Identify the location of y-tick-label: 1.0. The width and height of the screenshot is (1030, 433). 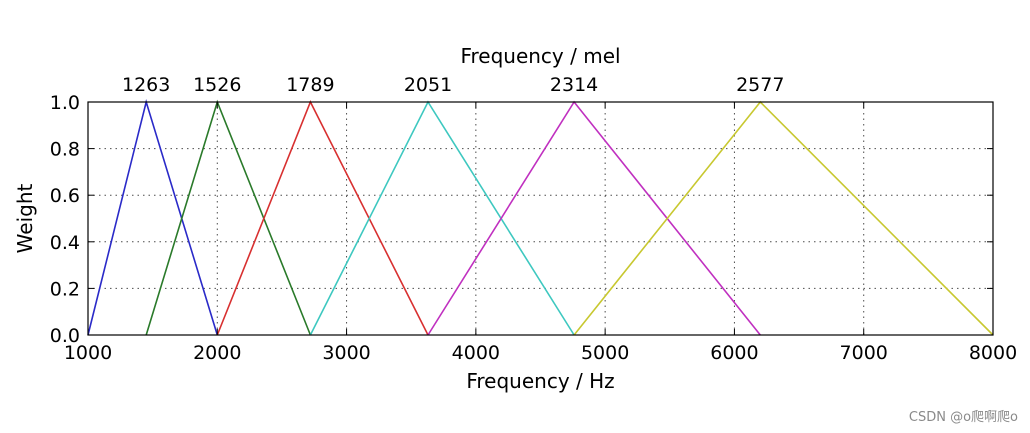
(65, 103).